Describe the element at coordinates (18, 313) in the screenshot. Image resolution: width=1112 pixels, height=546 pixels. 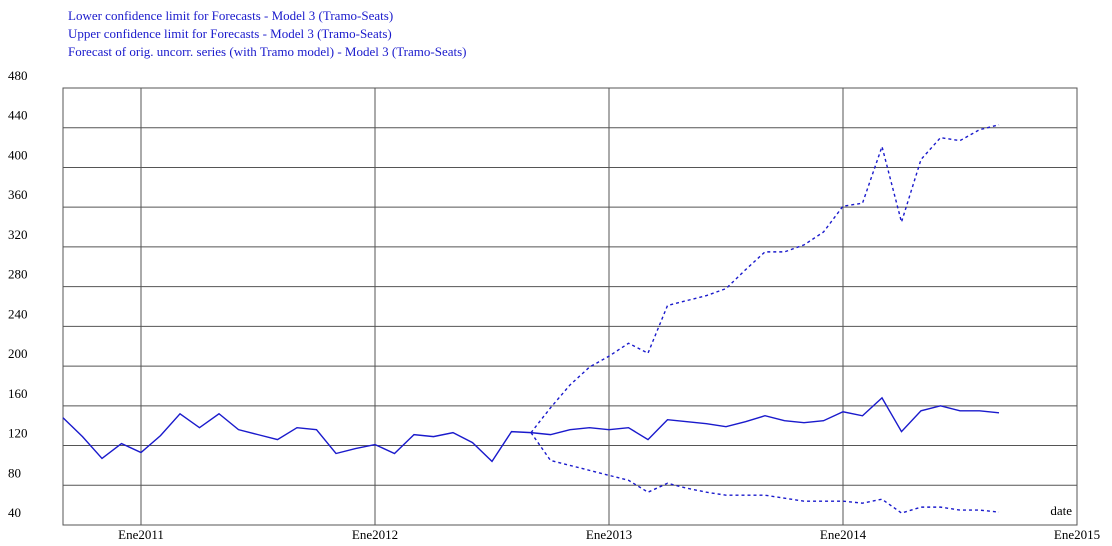
I see `y-tick-label: 240` at that location.